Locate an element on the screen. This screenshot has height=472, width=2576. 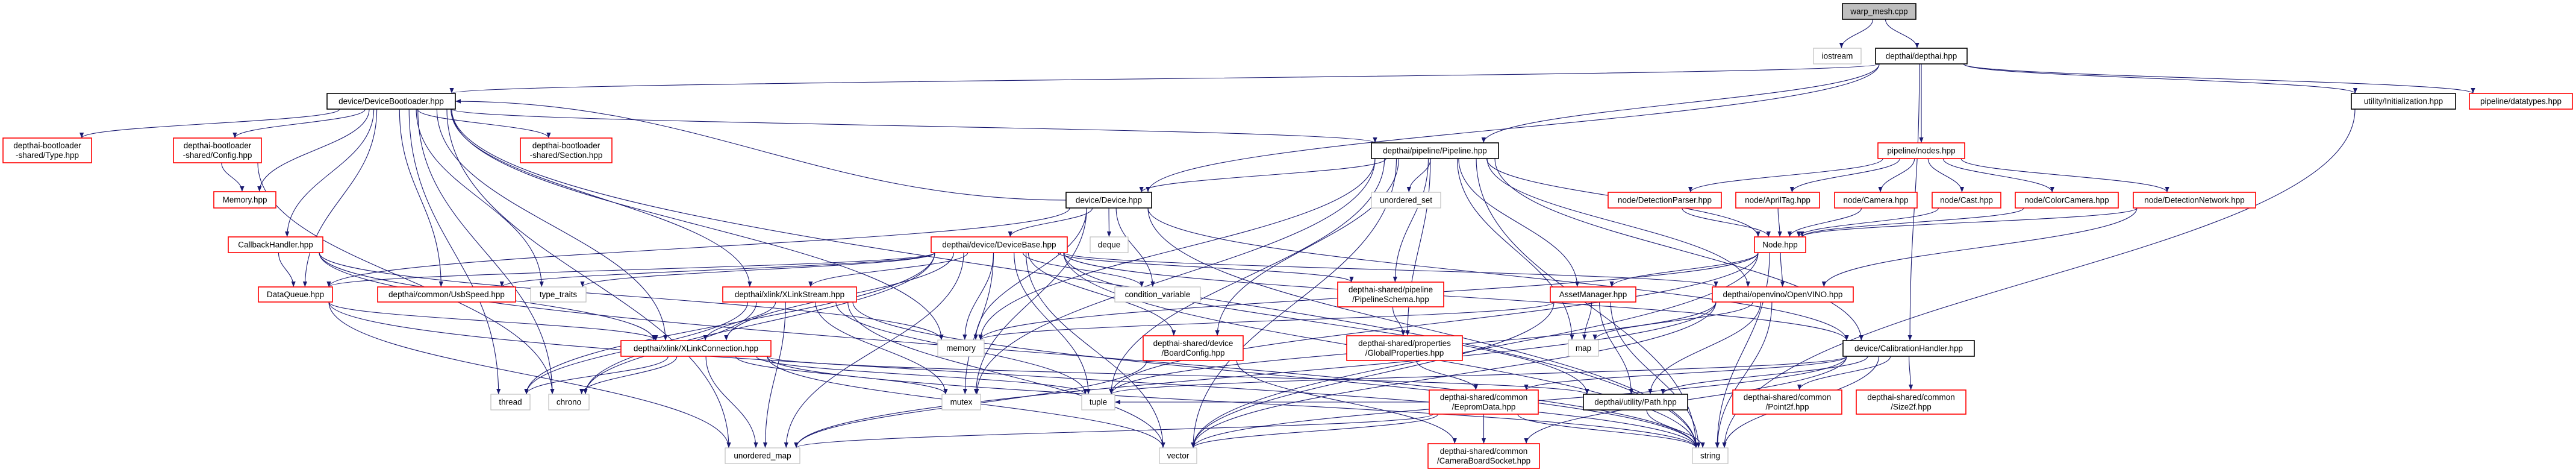
node-devicebase: depthai/device/DeviceBase.hpp is located at coordinates (999, 244).